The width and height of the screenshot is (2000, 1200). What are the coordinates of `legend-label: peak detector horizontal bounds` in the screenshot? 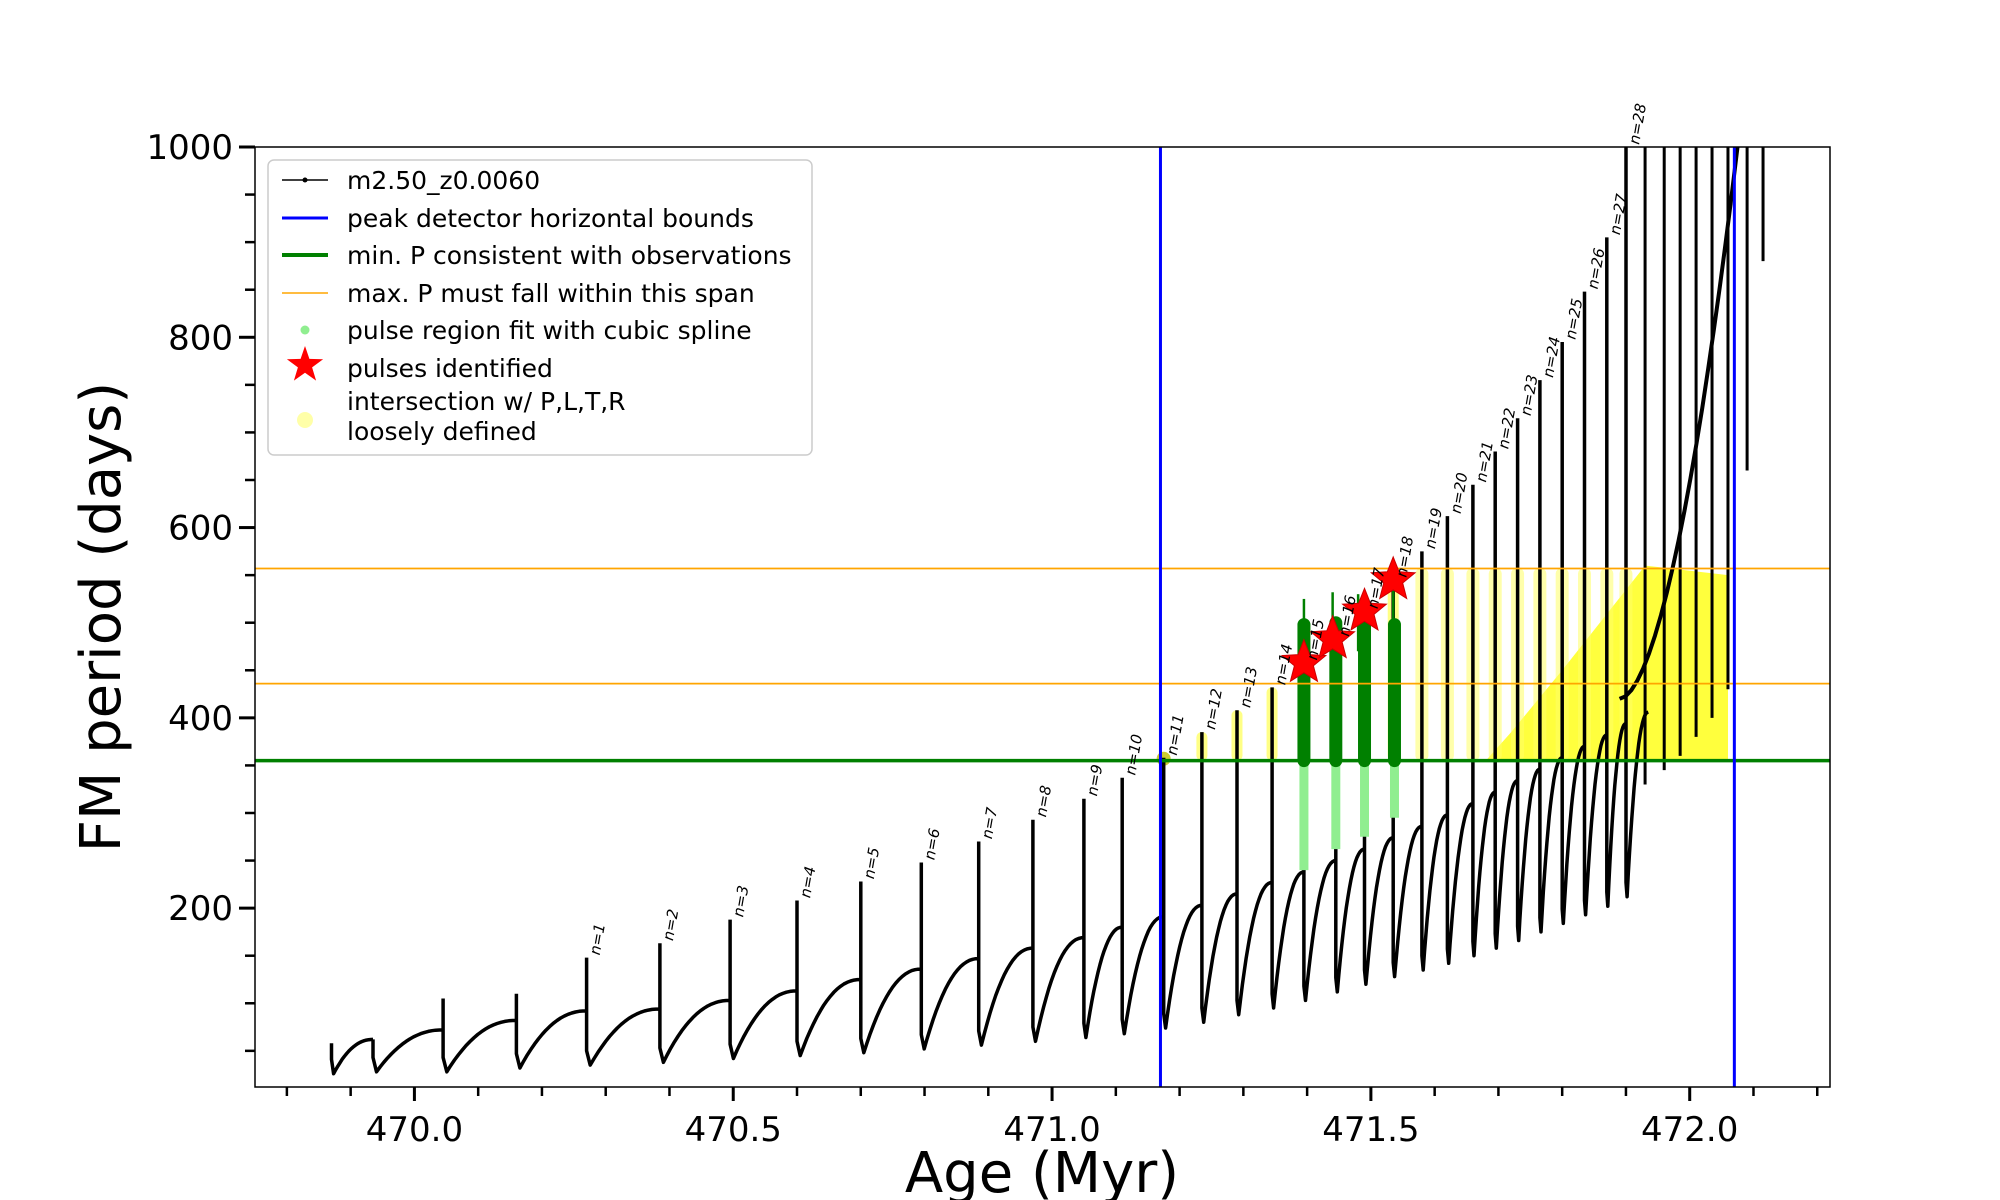 It's located at (550, 218).